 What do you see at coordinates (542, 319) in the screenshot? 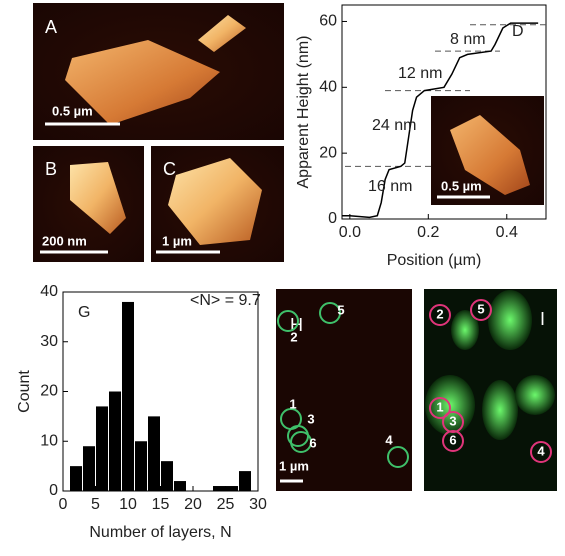
I see `panel-letter: I` at bounding box center [542, 319].